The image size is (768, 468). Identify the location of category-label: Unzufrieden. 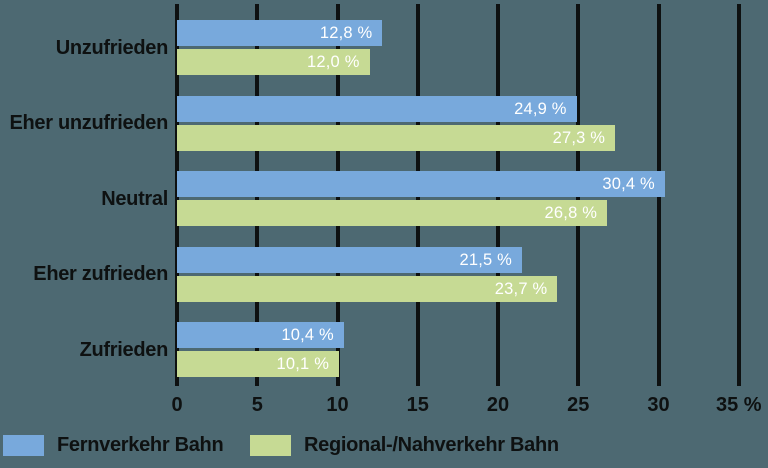
(112, 47).